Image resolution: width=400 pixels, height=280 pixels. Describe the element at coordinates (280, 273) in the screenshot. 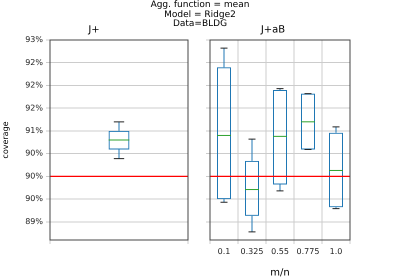

I see `x-axis-title: m/n` at that location.